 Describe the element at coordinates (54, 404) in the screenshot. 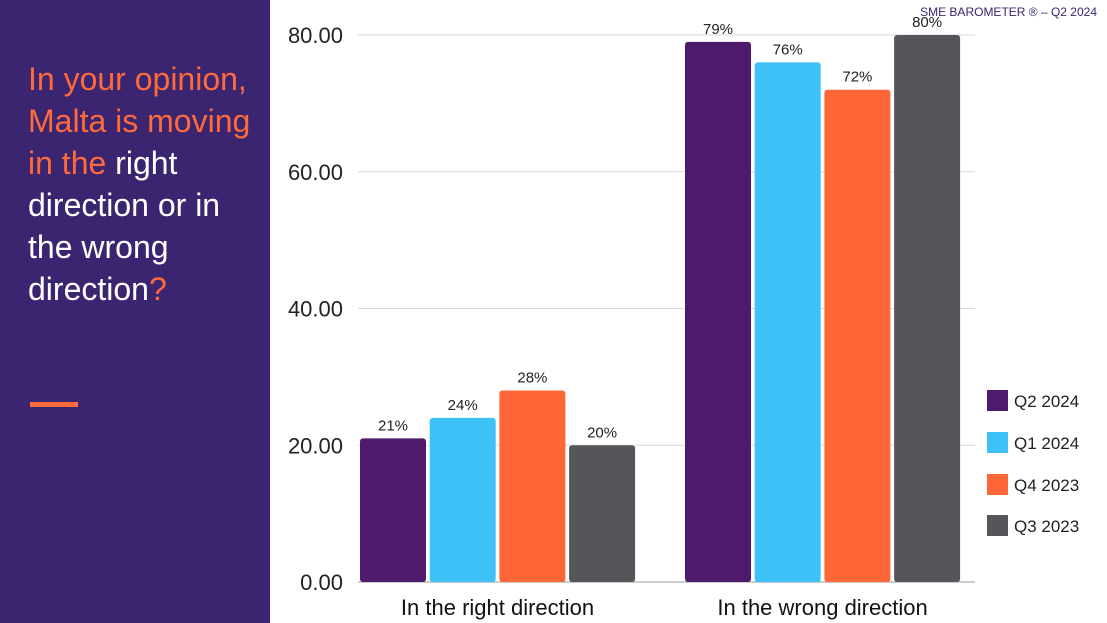

I see `accent-bar` at that location.